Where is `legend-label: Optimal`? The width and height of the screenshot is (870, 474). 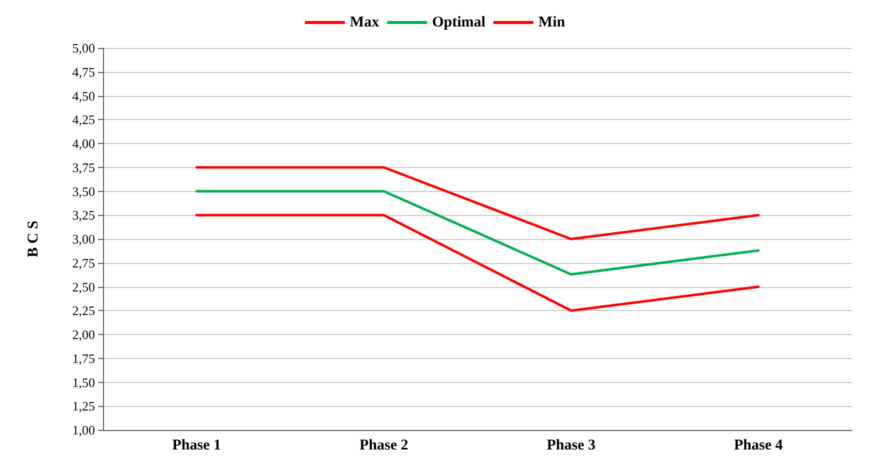 legend-label: Optimal is located at coordinates (459, 22).